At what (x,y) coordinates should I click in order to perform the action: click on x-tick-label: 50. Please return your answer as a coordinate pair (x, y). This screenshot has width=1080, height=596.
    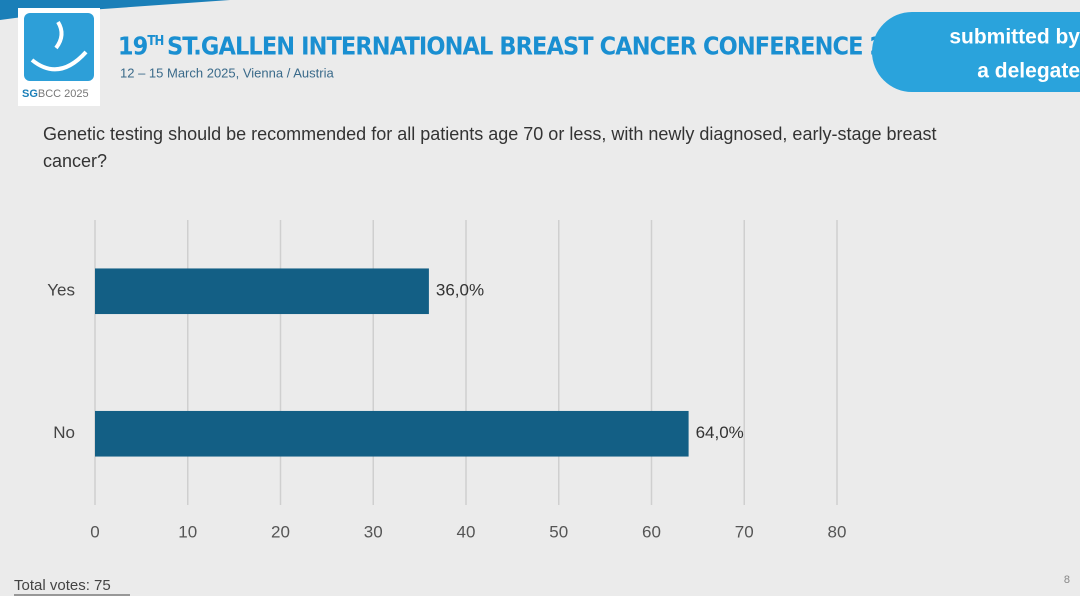
    Looking at the image, I should click on (558, 531).